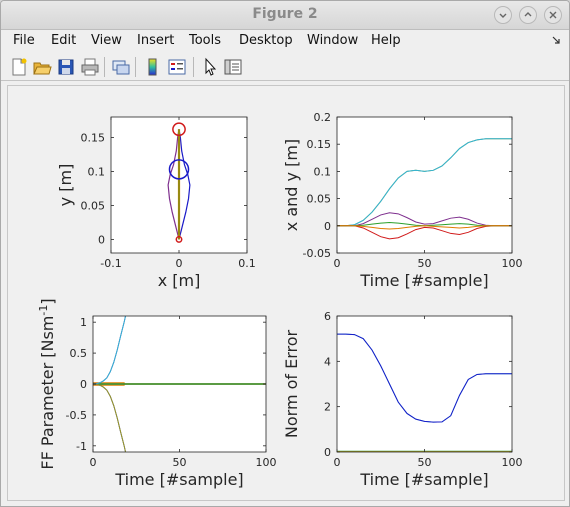 The height and width of the screenshot is (507, 570). I want to click on y-axis-label-text: Norm of Error, so click(291, 383).